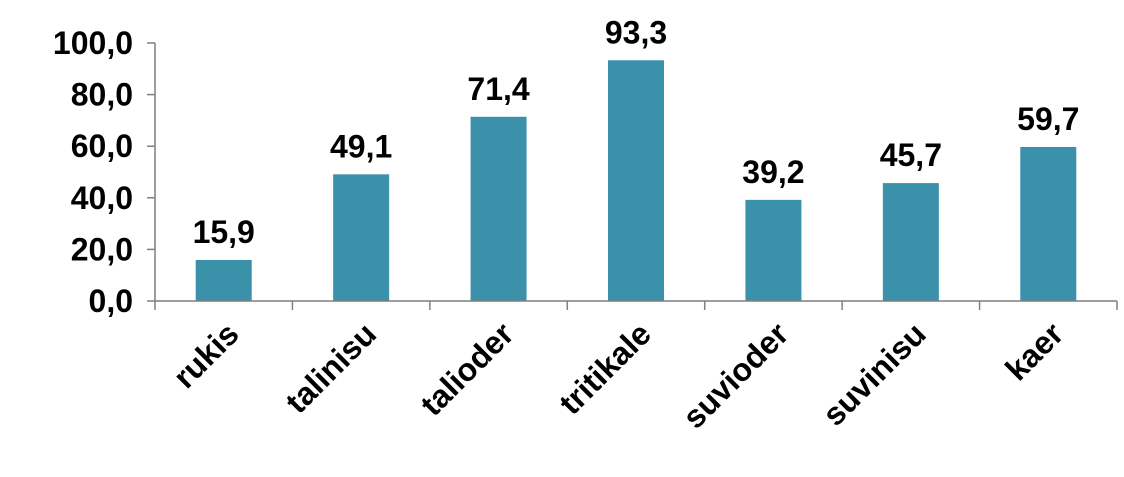 This screenshot has height=477, width=1124. Describe the element at coordinates (911, 155) in the screenshot. I see `data-label: 45,7` at that location.